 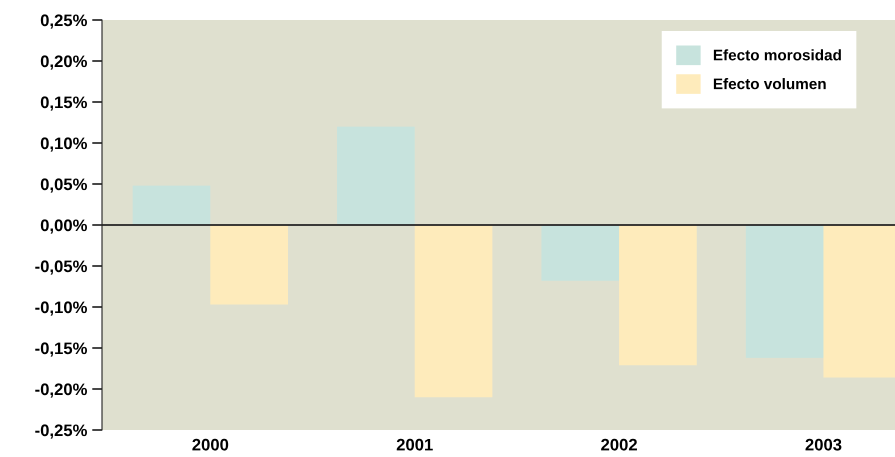 I want to click on x-tick-label: 2000, so click(x=210, y=444).